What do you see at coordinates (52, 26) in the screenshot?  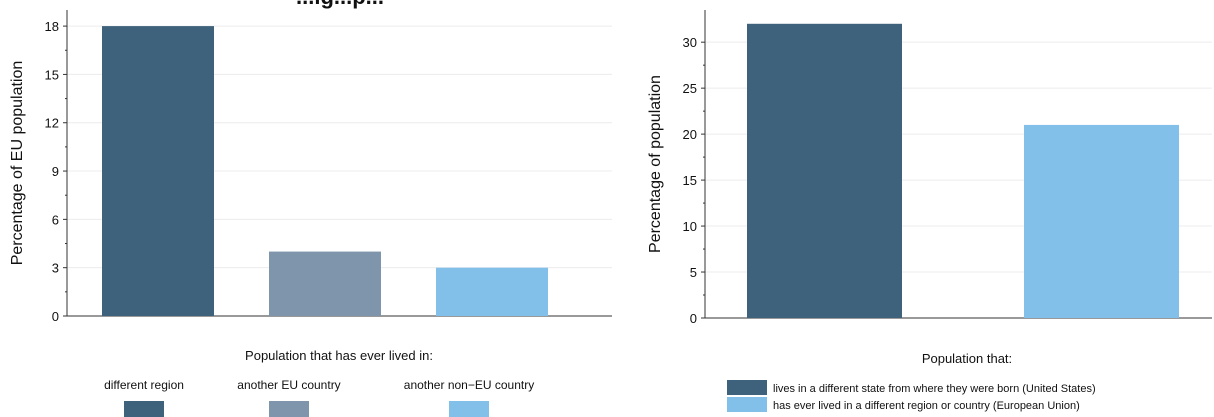 I see `y-tick-label: 18` at bounding box center [52, 26].